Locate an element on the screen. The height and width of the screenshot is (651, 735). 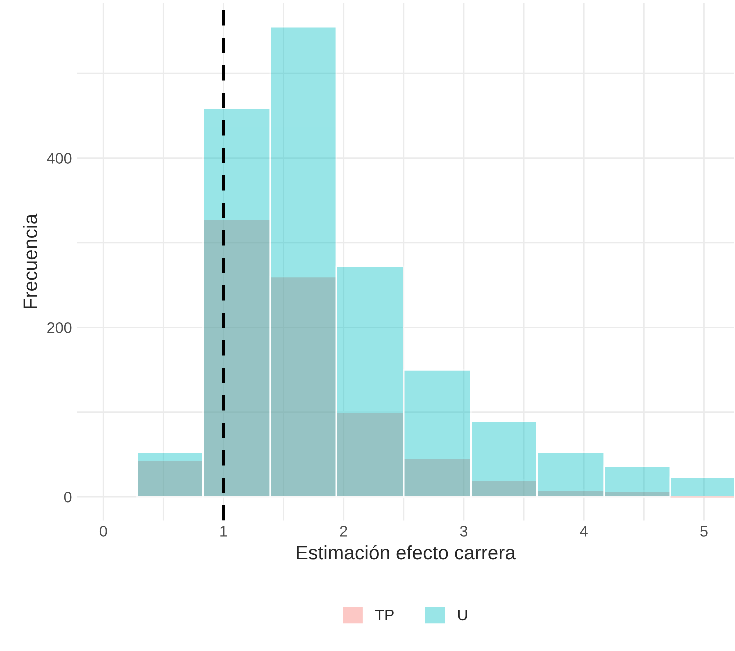
x-tick-label: 4 is located at coordinates (584, 531).